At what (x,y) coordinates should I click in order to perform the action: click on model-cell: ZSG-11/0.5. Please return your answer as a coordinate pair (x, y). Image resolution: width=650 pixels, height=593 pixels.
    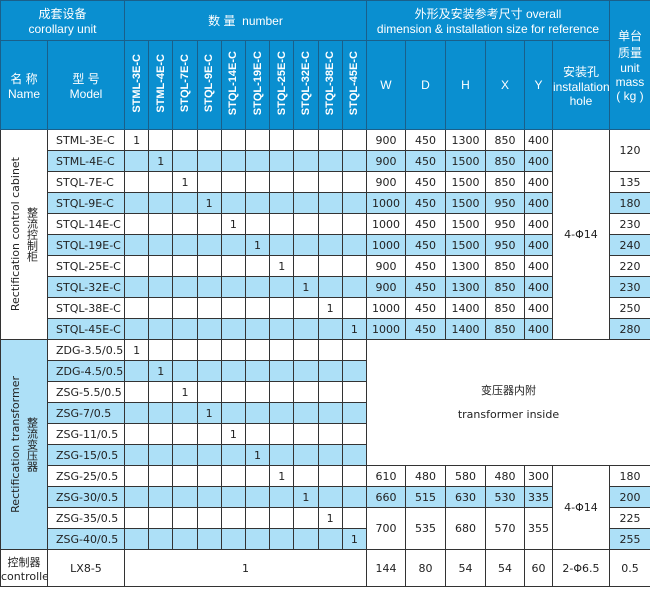
    Looking at the image, I should click on (86, 434).